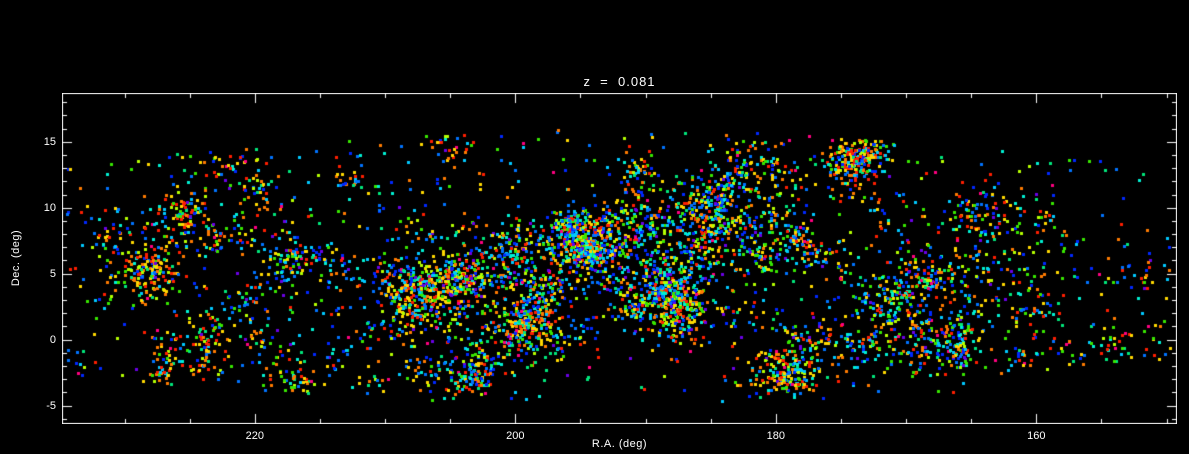 The image size is (1189, 454). I want to click on y-tick-label: 0, so click(52, 339).